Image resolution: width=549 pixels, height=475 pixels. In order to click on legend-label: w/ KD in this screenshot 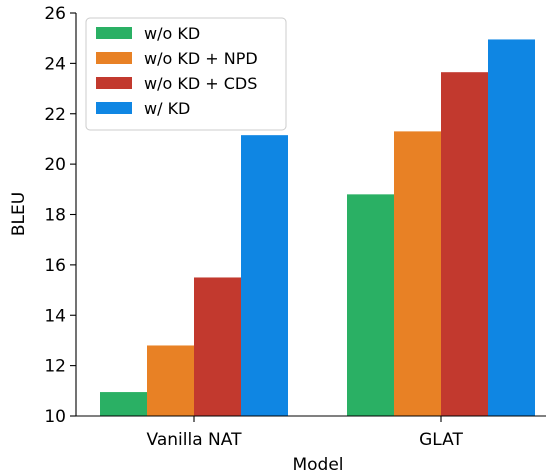, I will do `click(167, 108)`.